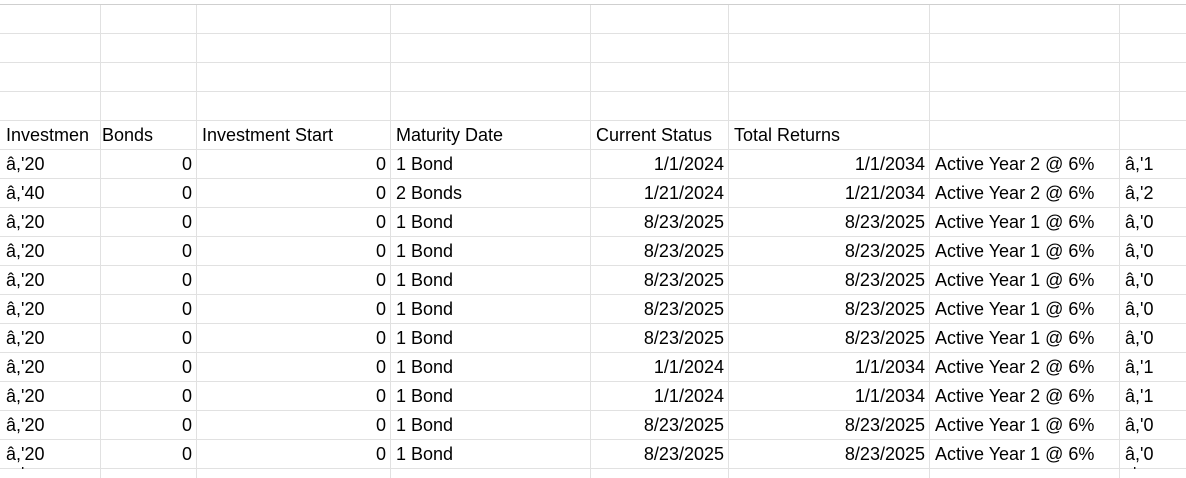  I want to click on header-cell-maturity-date: Maturity Date, so click(450, 135).